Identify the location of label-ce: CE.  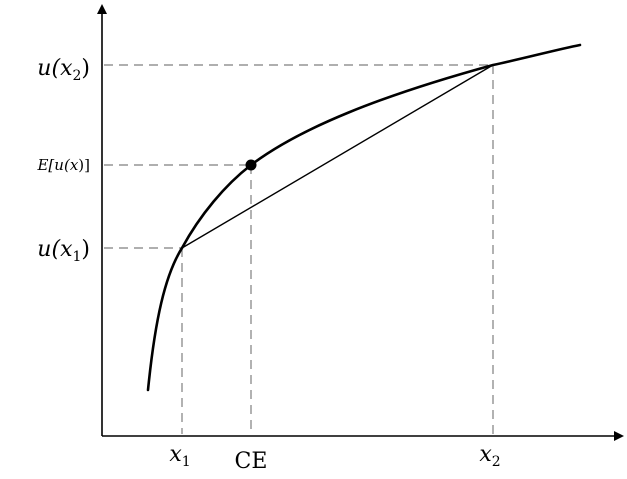
(251, 461).